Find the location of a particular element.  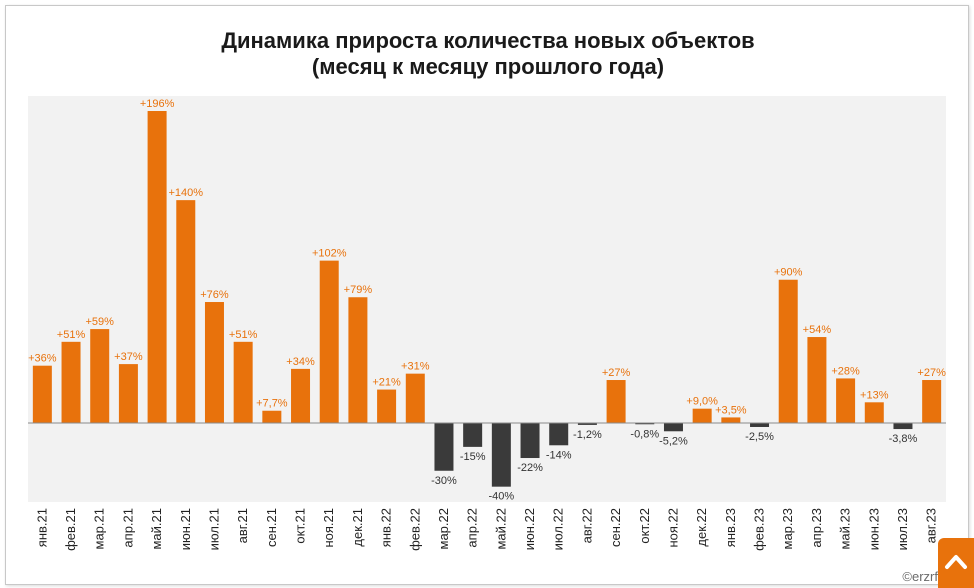

data-label: -30% is located at coordinates (444, 481).